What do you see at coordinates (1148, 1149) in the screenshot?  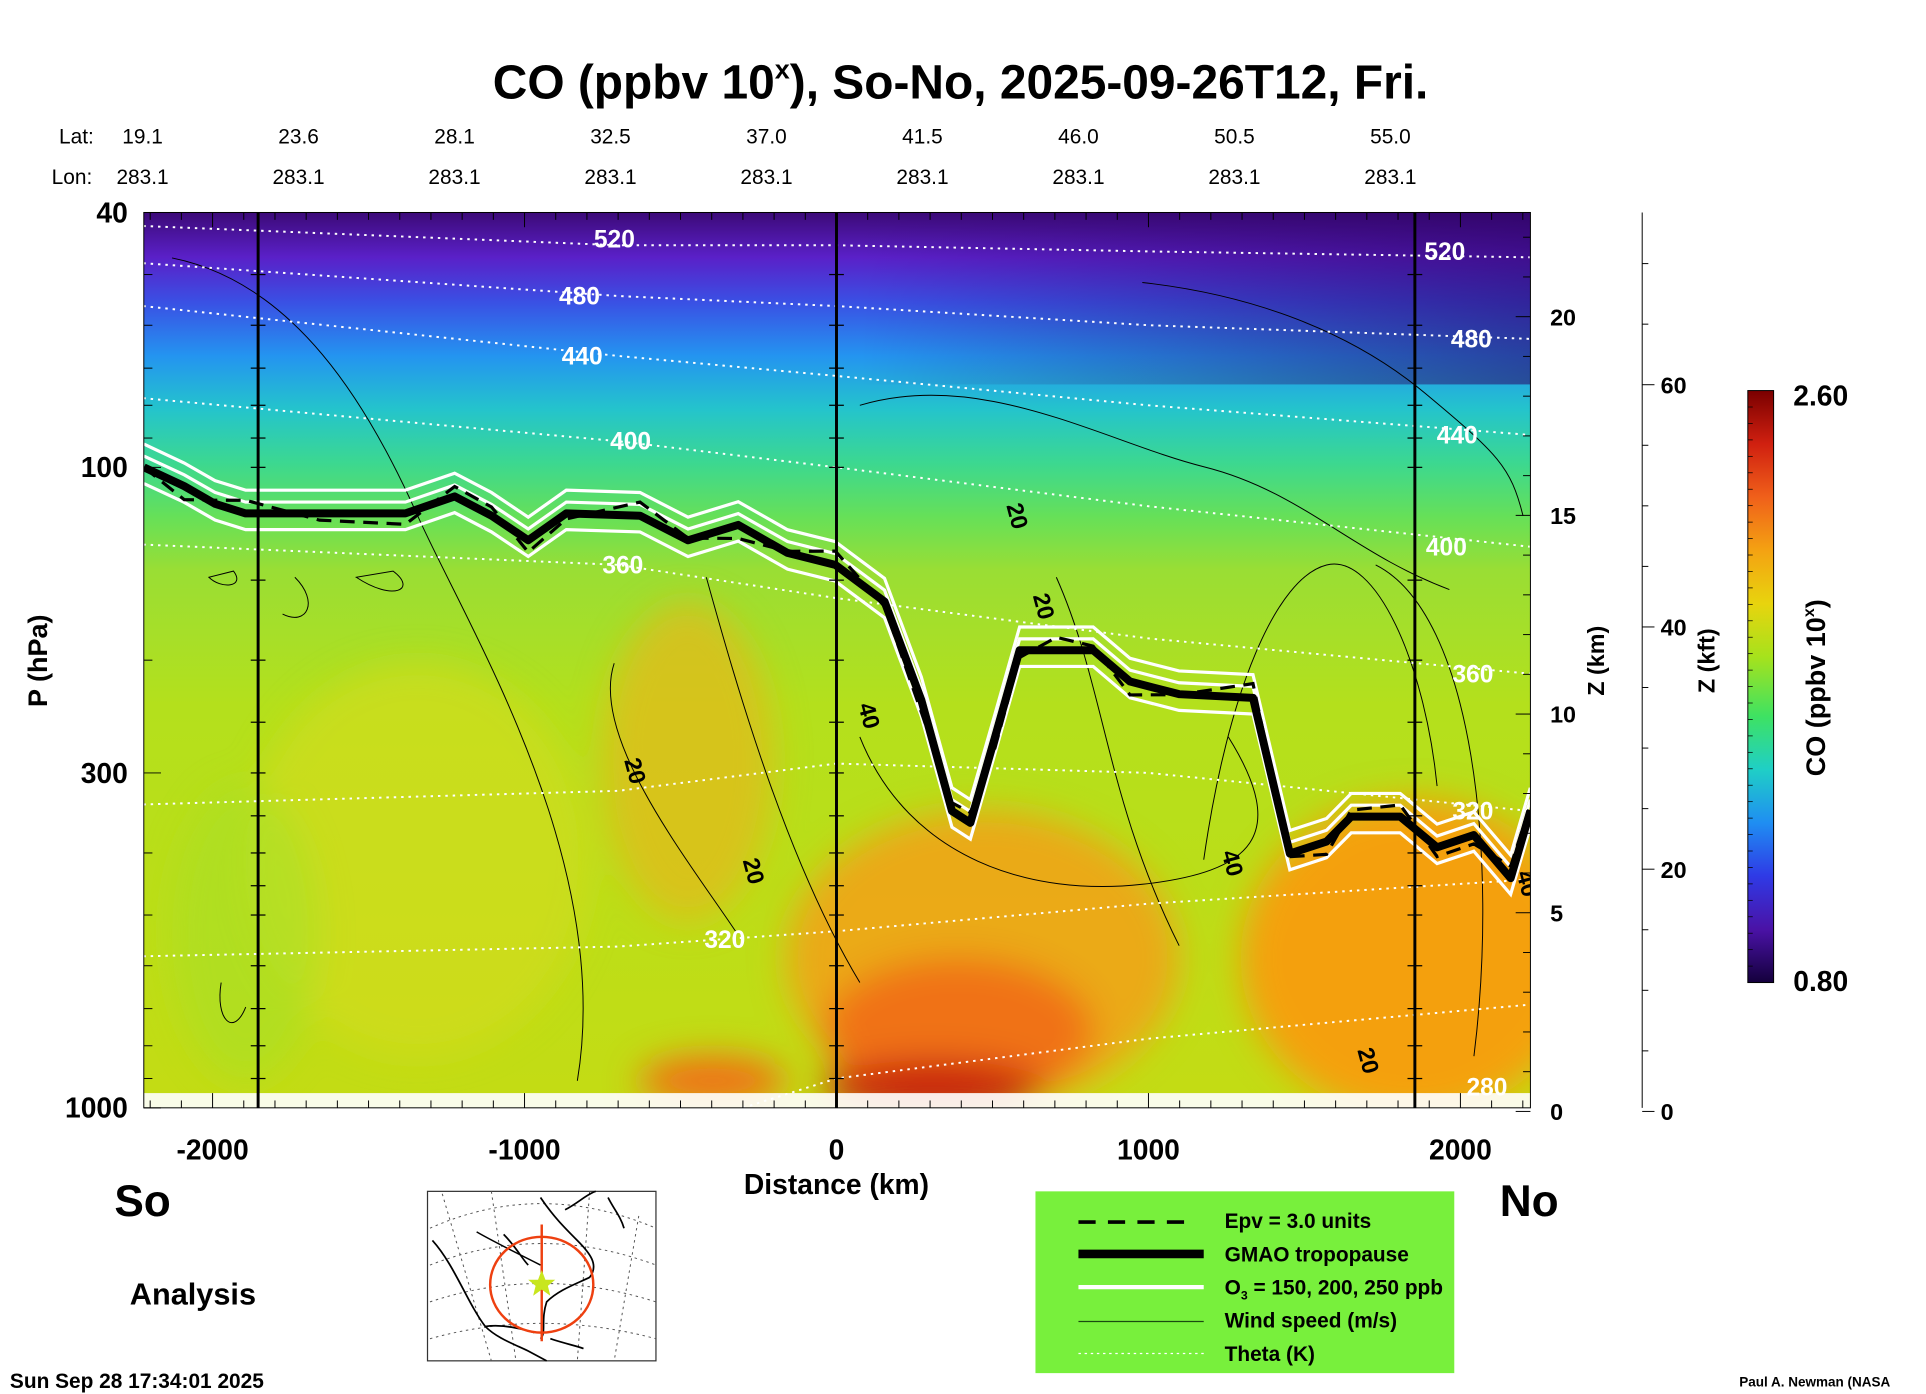 I see `x-tick-label: 1000` at bounding box center [1148, 1149].